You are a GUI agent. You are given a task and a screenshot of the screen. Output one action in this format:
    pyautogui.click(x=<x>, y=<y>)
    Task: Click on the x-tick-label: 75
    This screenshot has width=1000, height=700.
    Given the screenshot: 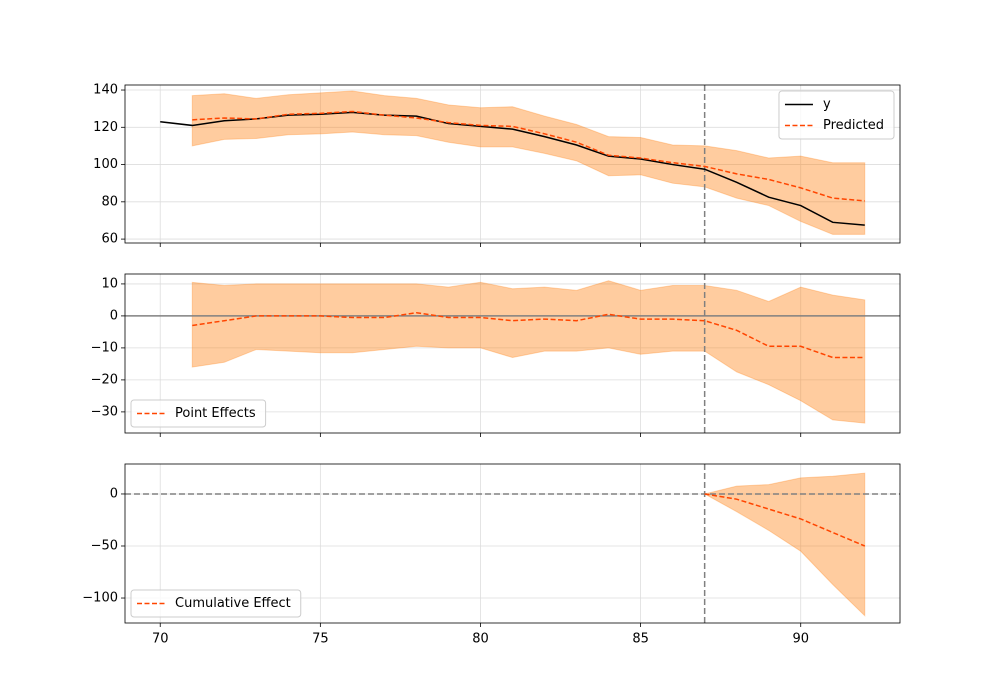 What is the action you would take?
    pyautogui.click(x=320, y=639)
    